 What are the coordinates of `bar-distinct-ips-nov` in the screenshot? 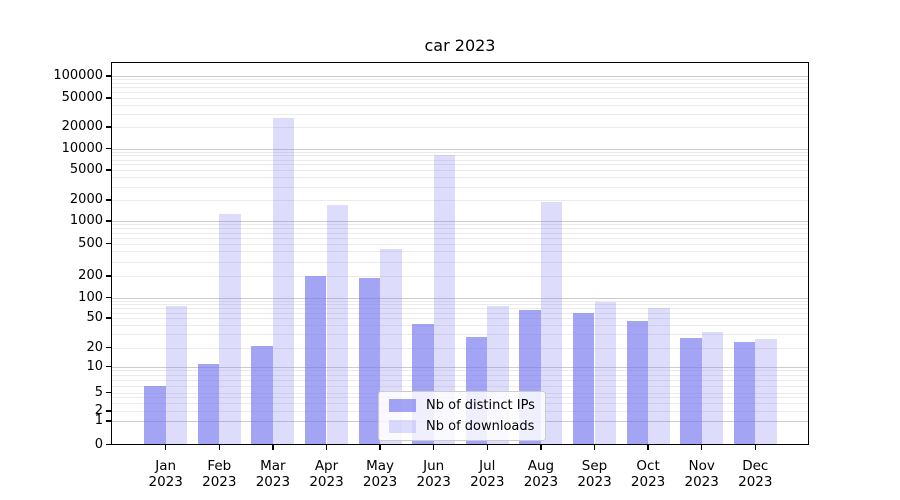 It's located at (691, 391).